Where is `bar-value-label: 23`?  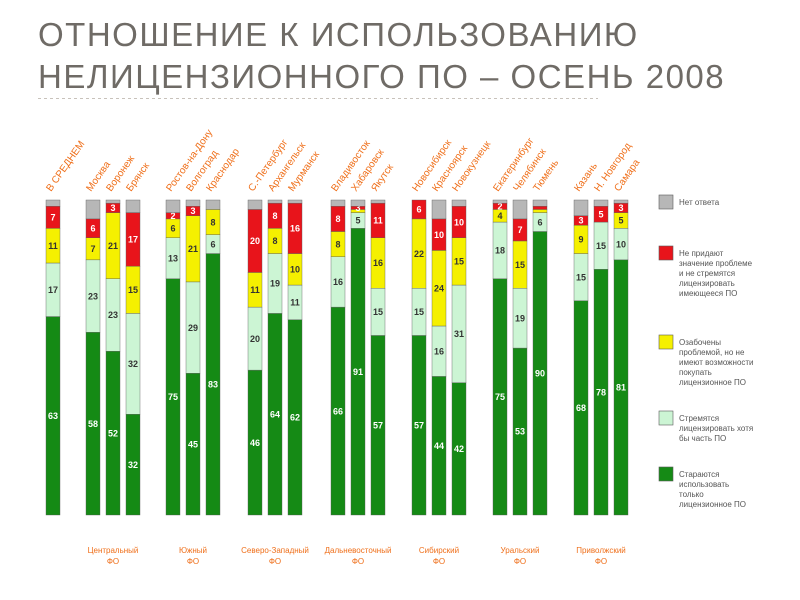
bar-value-label: 23 is located at coordinates (113, 315).